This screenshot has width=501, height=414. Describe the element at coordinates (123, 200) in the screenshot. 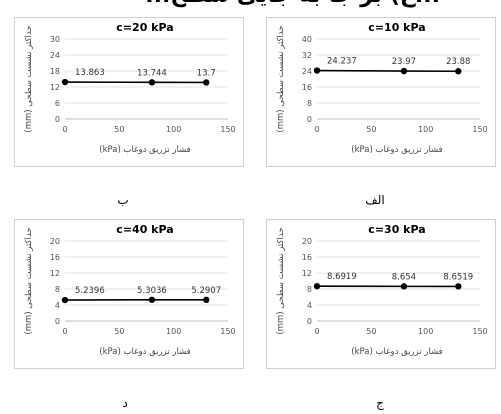

I see `caption-be: ب` at that location.